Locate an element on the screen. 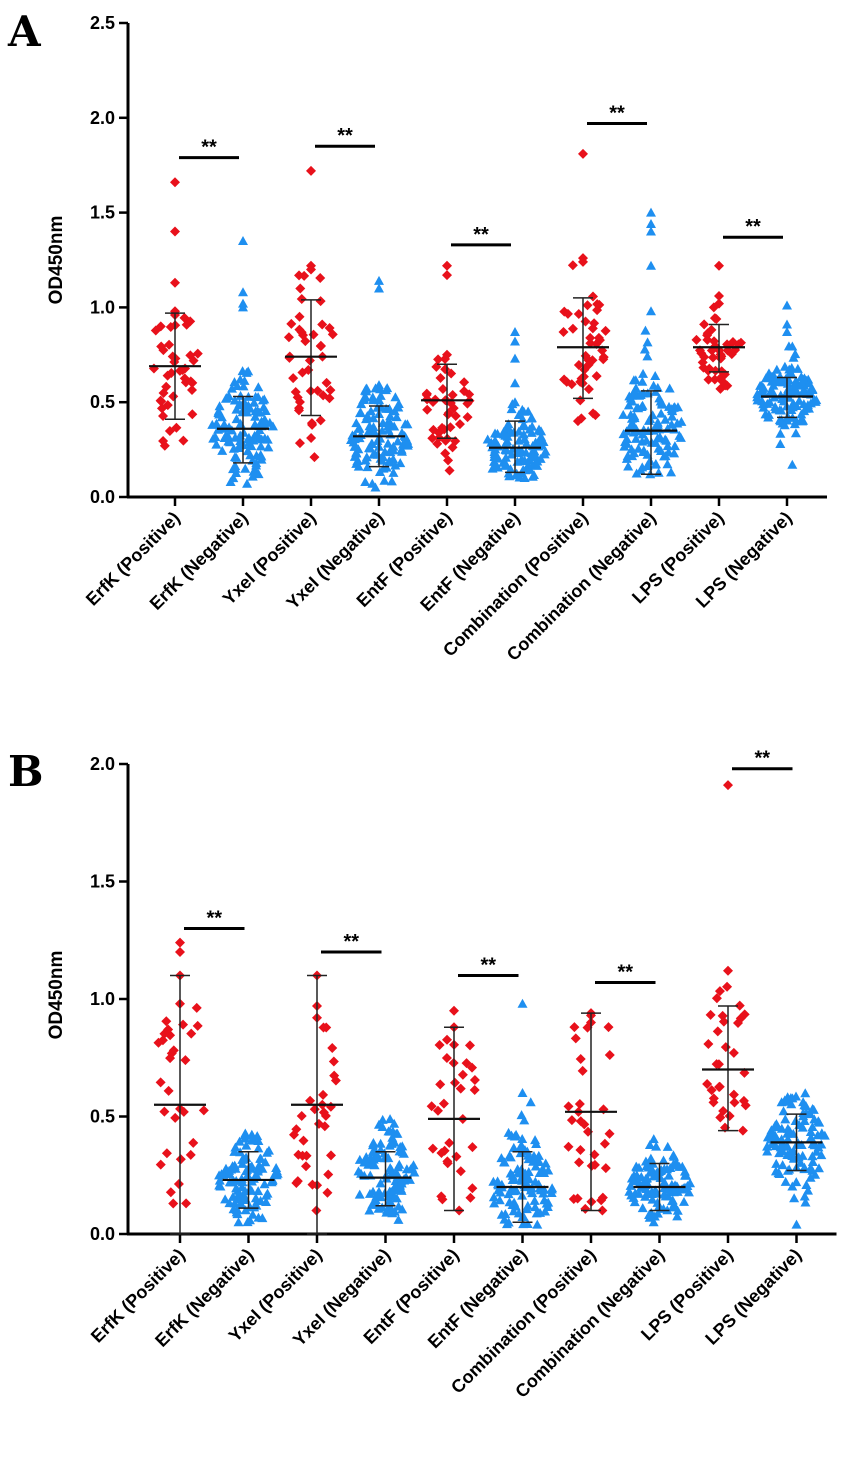 The height and width of the screenshot is (1481, 851). y-tick-label: 2.0 is located at coordinates (102, 764).